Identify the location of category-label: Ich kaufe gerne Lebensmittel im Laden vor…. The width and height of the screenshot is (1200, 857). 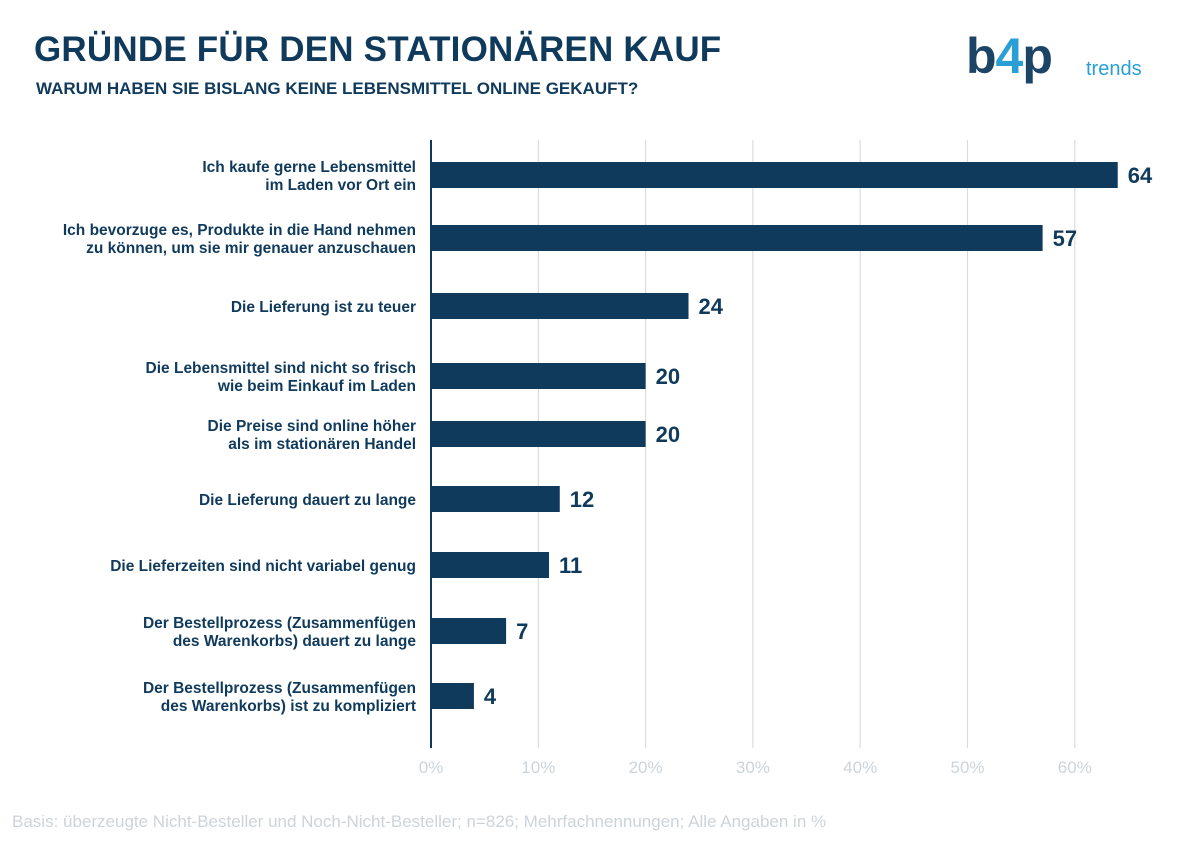
(309, 176).